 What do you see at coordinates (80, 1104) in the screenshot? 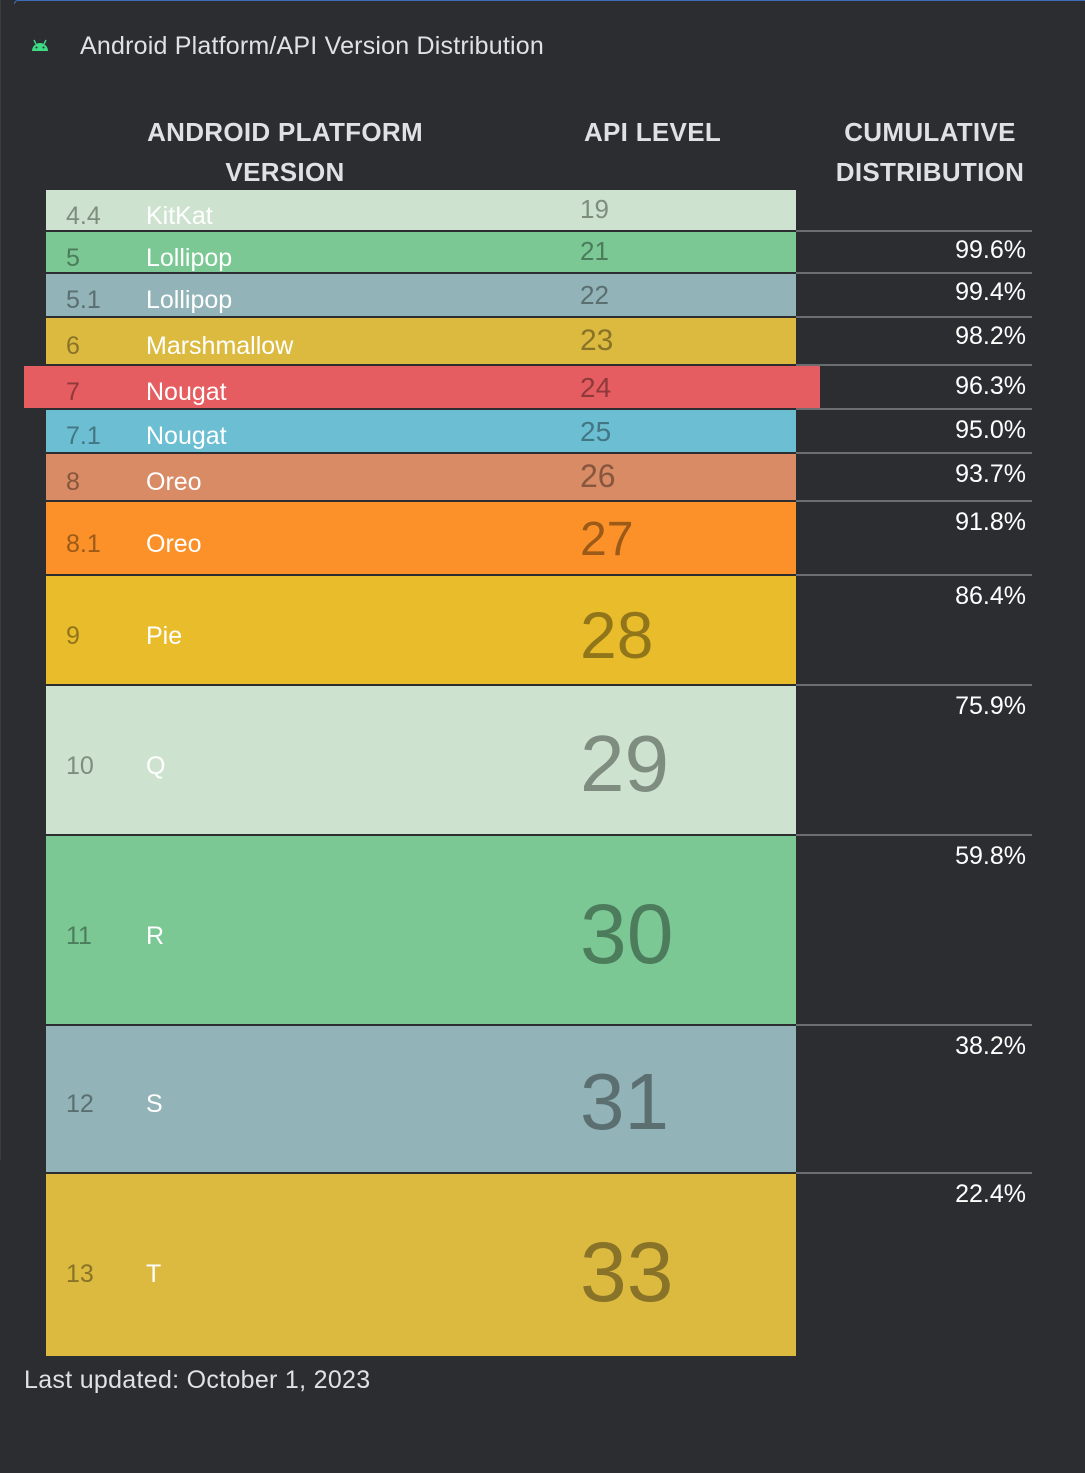
I see `platform-version-number: 12` at bounding box center [80, 1104].